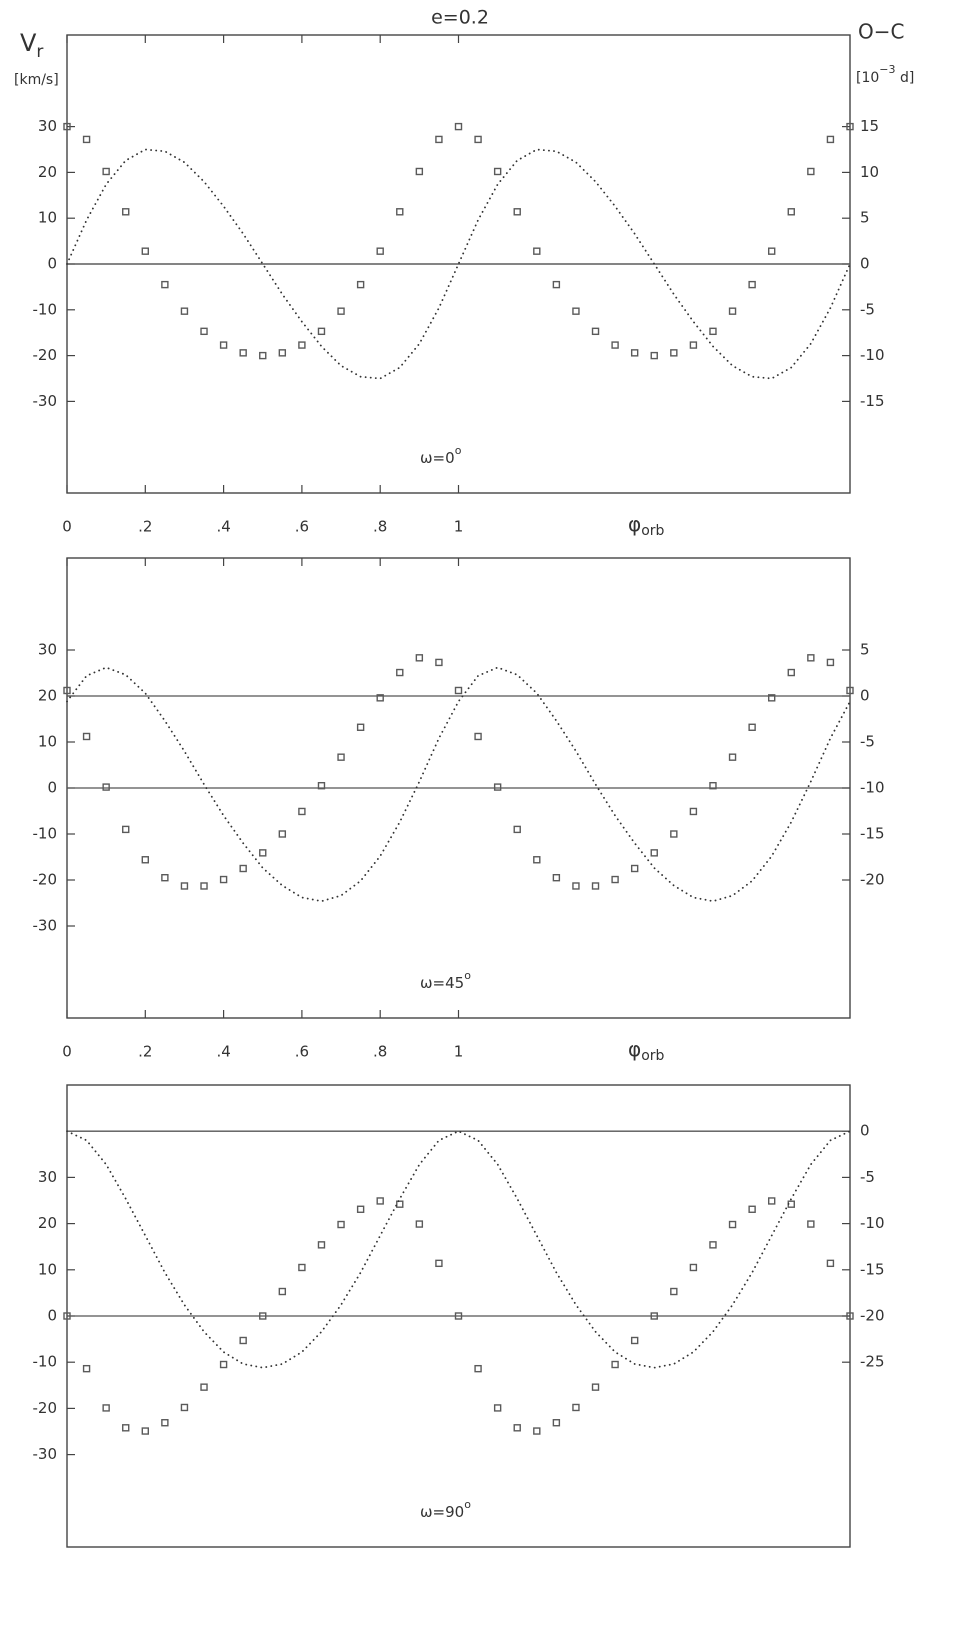 The width and height of the screenshot is (972, 1631). I want to click on y-axis-label: Vr, so click(31, 45).